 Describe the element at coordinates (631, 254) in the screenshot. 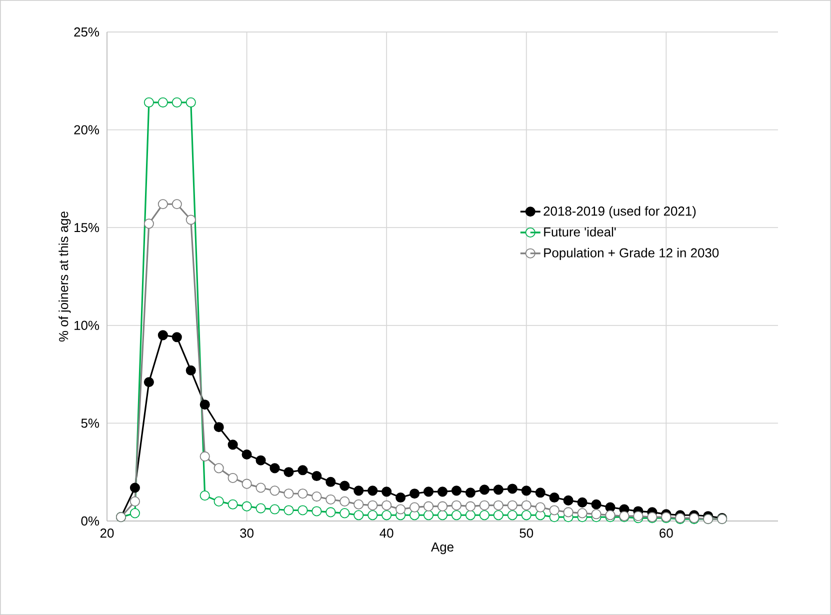

I see `legend-label: Population + Grade 12 in 2030` at that location.